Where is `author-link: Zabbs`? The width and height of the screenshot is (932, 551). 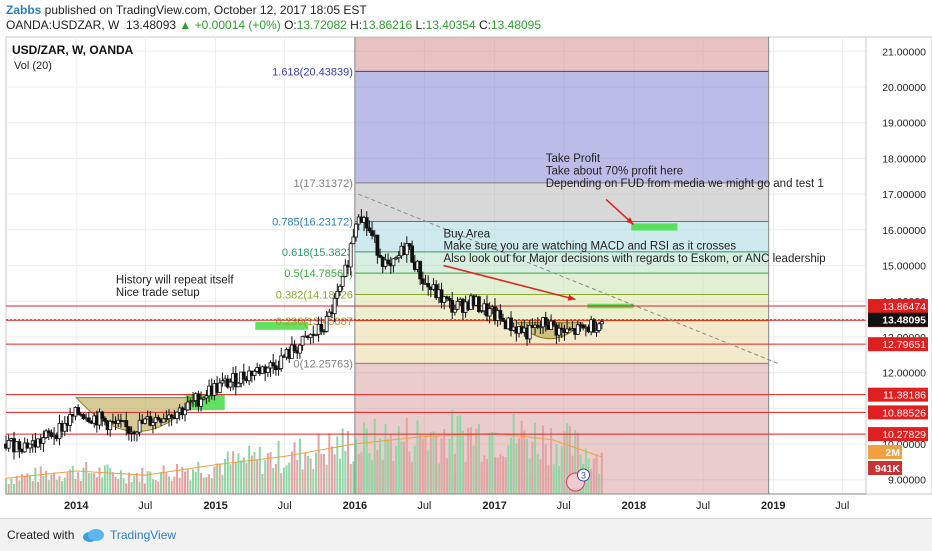 author-link: Zabbs is located at coordinates (24, 10).